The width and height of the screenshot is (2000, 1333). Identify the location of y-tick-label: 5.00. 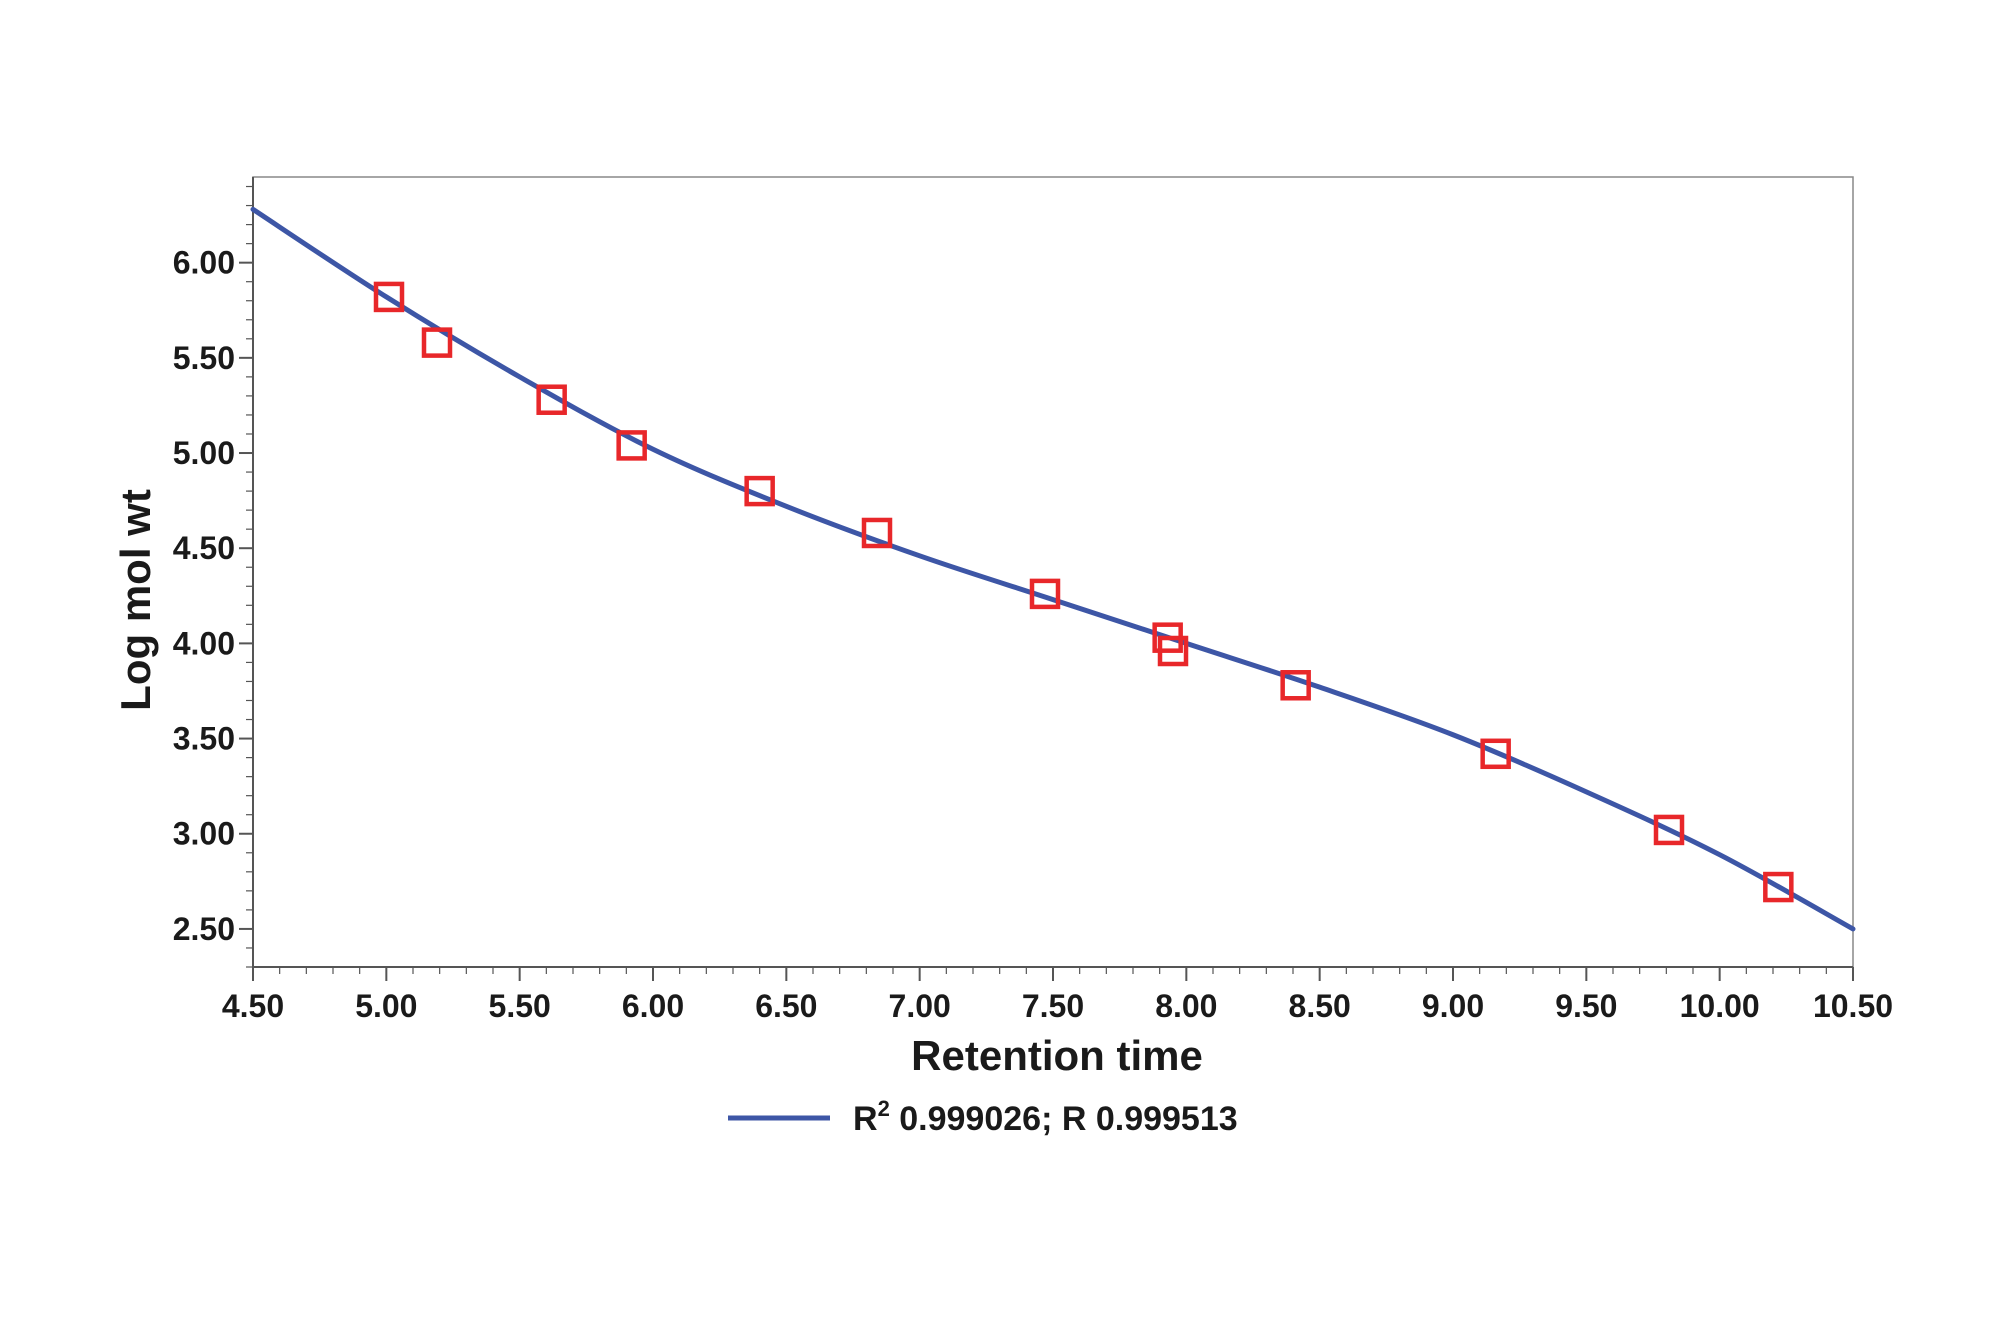
(204, 453).